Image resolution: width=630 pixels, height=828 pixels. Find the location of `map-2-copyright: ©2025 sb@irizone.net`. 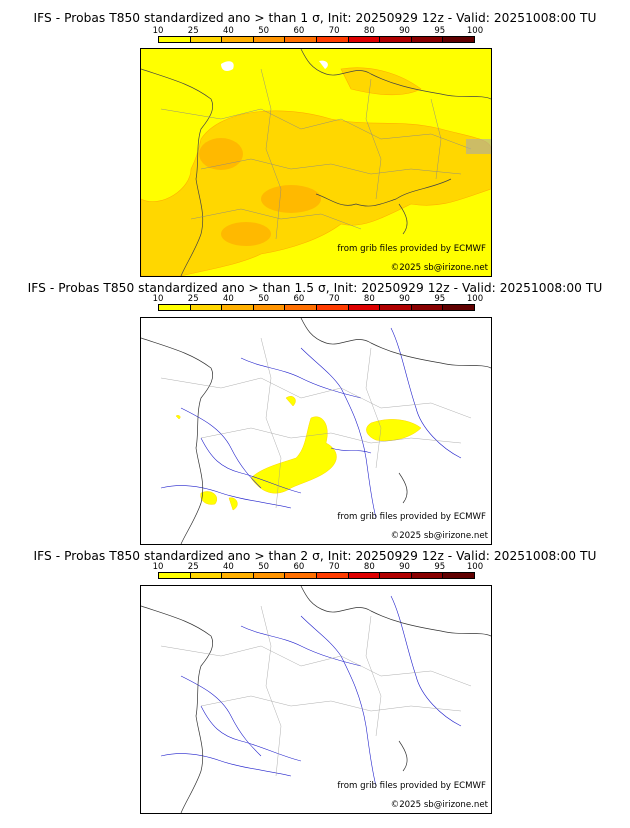

map-2-copyright: ©2025 sb@irizone.net is located at coordinates (439, 536).